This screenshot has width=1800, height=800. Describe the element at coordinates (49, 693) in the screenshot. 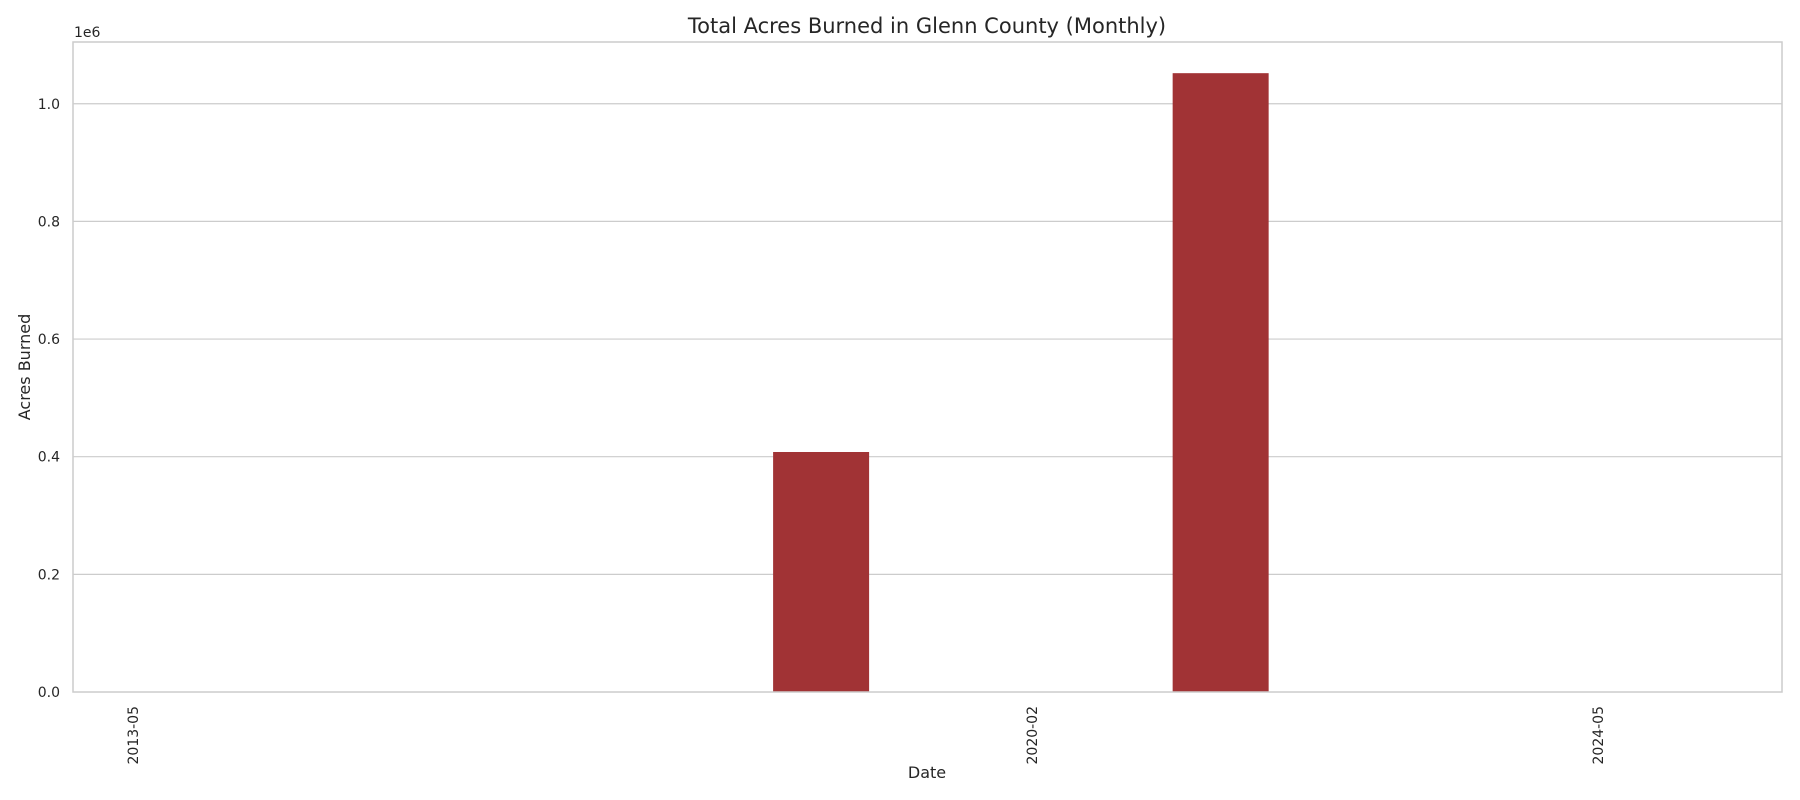

I see `y-tick-label: 0.0` at that location.